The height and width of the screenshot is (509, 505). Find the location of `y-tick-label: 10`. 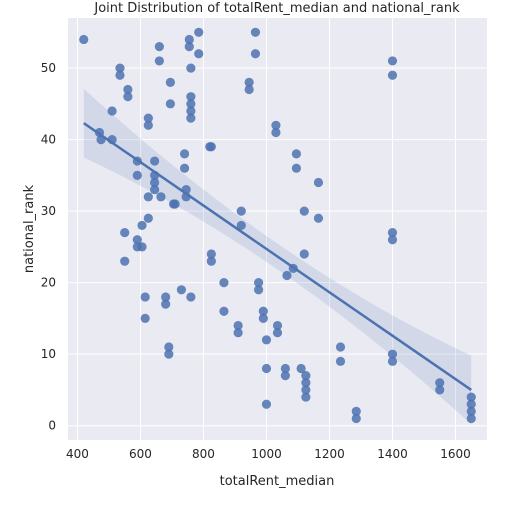

y-tick-label: 10 is located at coordinates (48, 354).